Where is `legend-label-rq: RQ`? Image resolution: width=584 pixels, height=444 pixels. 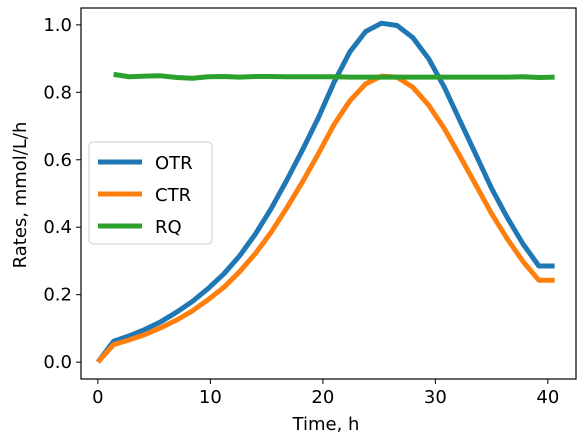
legend-label-rq: RQ is located at coordinates (168, 227).